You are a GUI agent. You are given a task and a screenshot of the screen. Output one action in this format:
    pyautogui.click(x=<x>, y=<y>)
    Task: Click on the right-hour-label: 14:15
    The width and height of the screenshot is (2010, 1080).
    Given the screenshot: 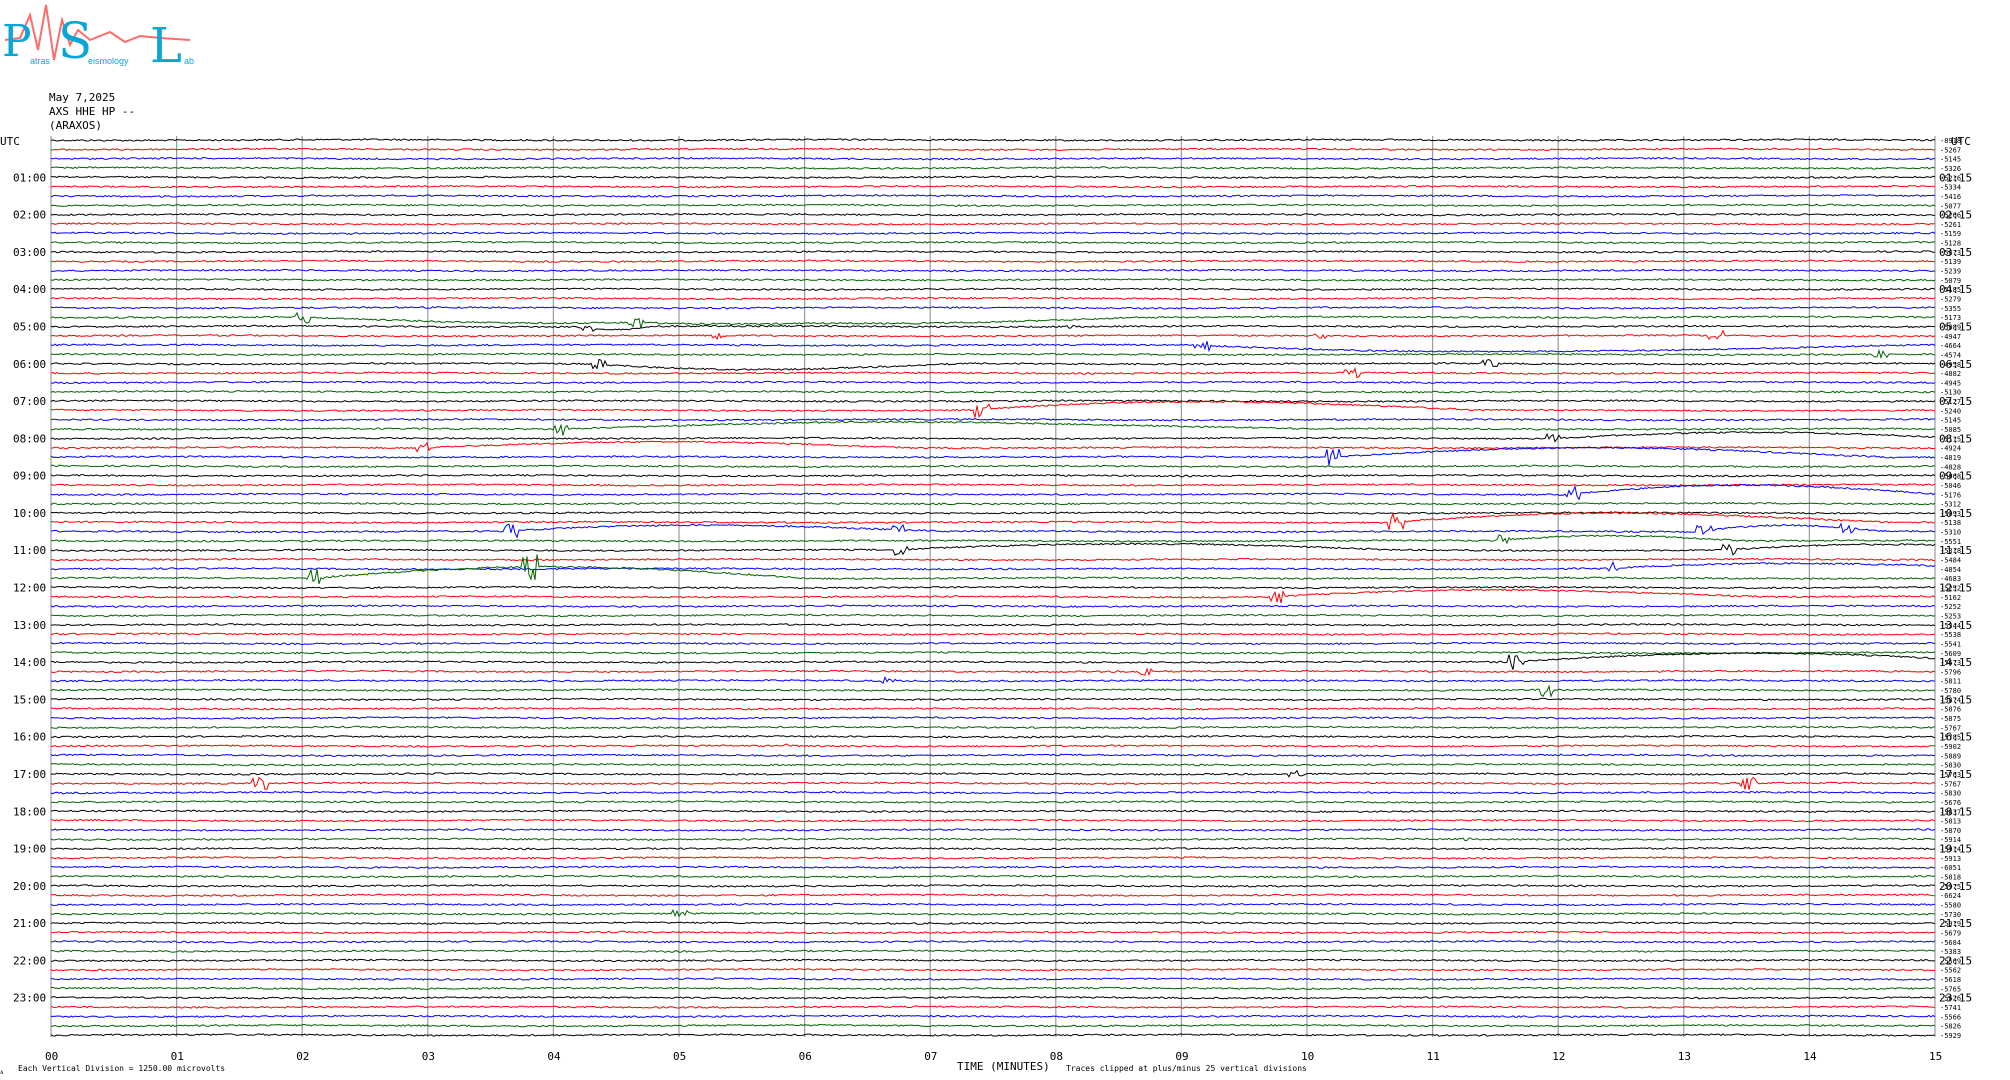 What is the action you would take?
    pyautogui.click(x=1955, y=662)
    